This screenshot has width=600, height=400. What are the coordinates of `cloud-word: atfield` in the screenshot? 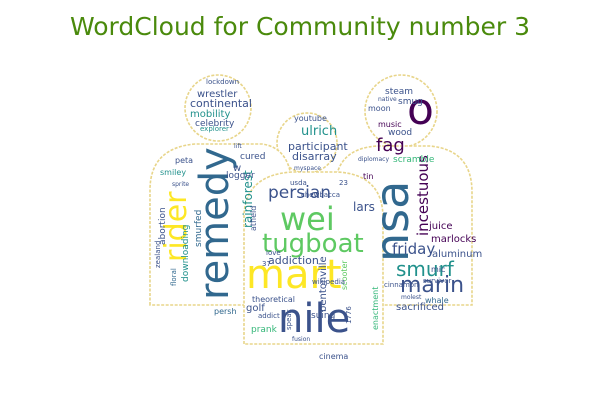 It's located at (253, 218).